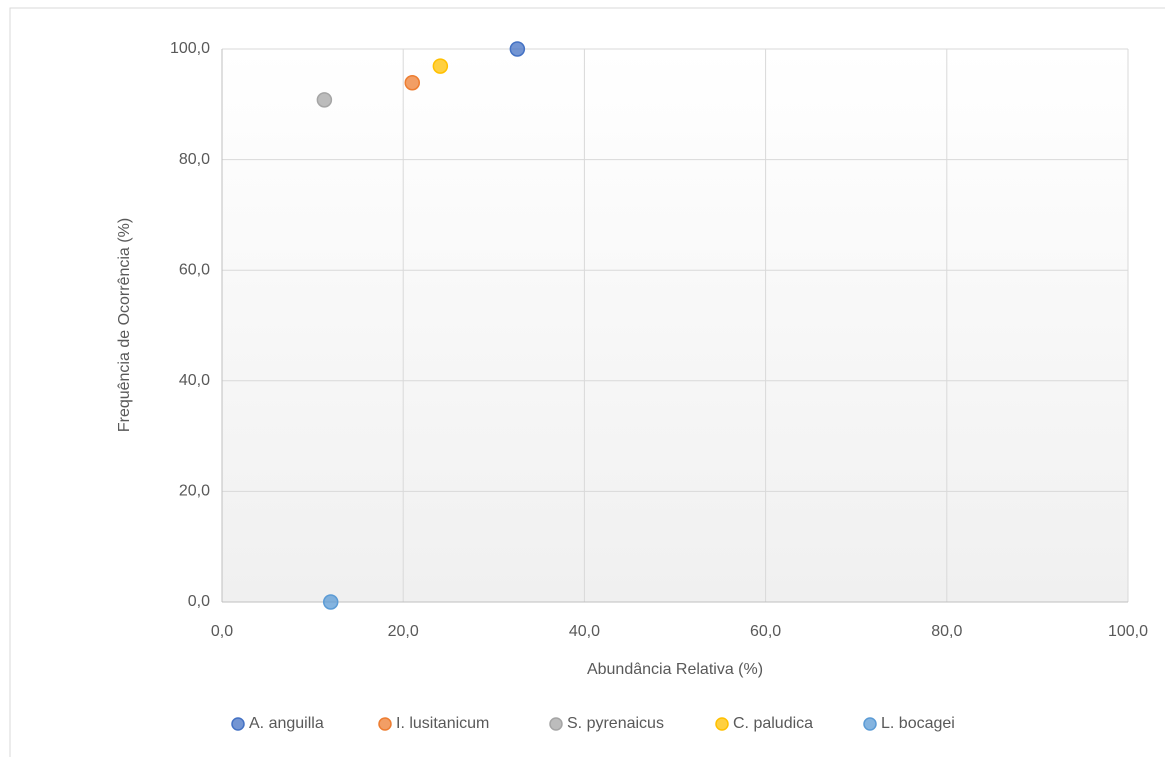  Describe the element at coordinates (124, 325) in the screenshot. I see `y-axis-label: Frequência de Ocorrência (%)` at that location.